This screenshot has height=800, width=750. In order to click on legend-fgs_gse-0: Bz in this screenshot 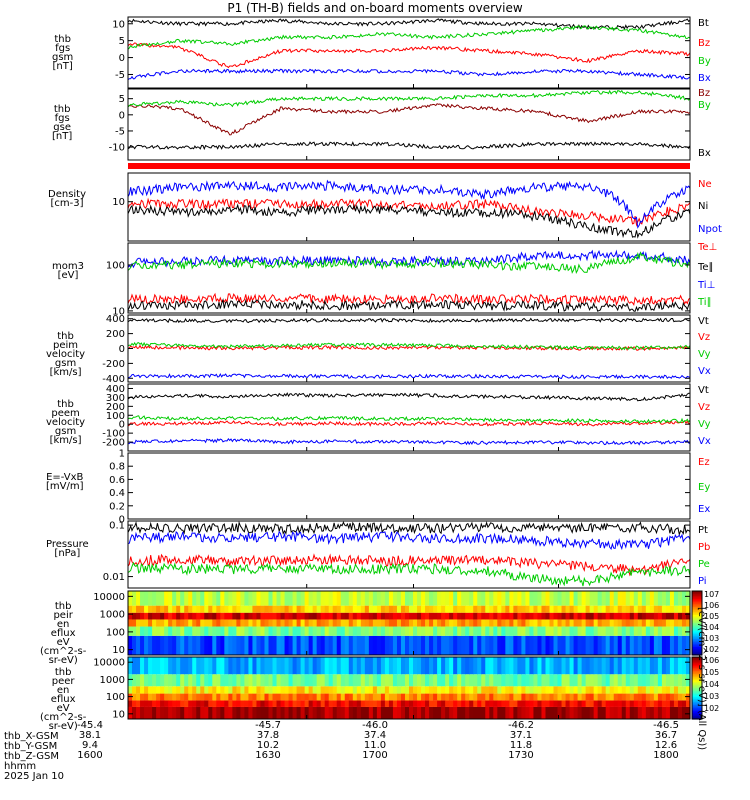, I will do `click(704, 93)`.